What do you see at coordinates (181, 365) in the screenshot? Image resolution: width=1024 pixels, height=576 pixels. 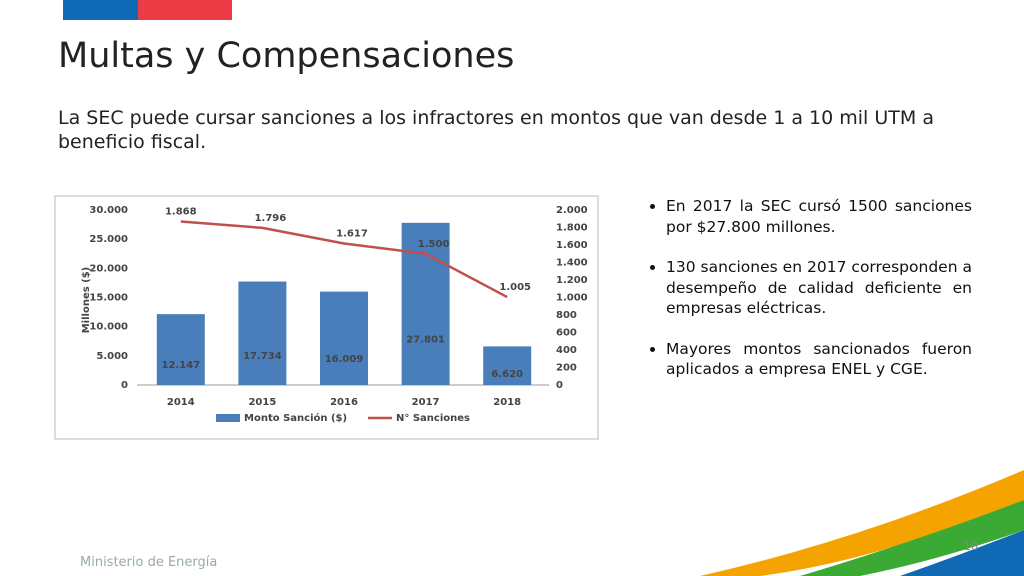 I see `bar-value-label: 12.147` at bounding box center [181, 365].